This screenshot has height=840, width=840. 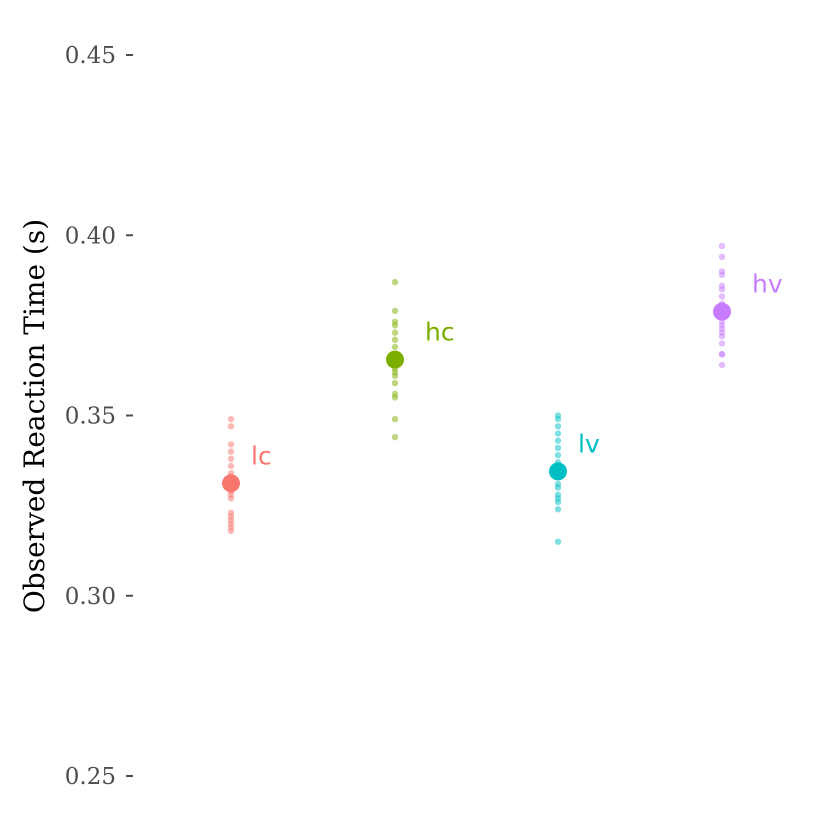 What do you see at coordinates (90, 597) in the screenshot?
I see `y-tick-label: 0.30` at bounding box center [90, 597].